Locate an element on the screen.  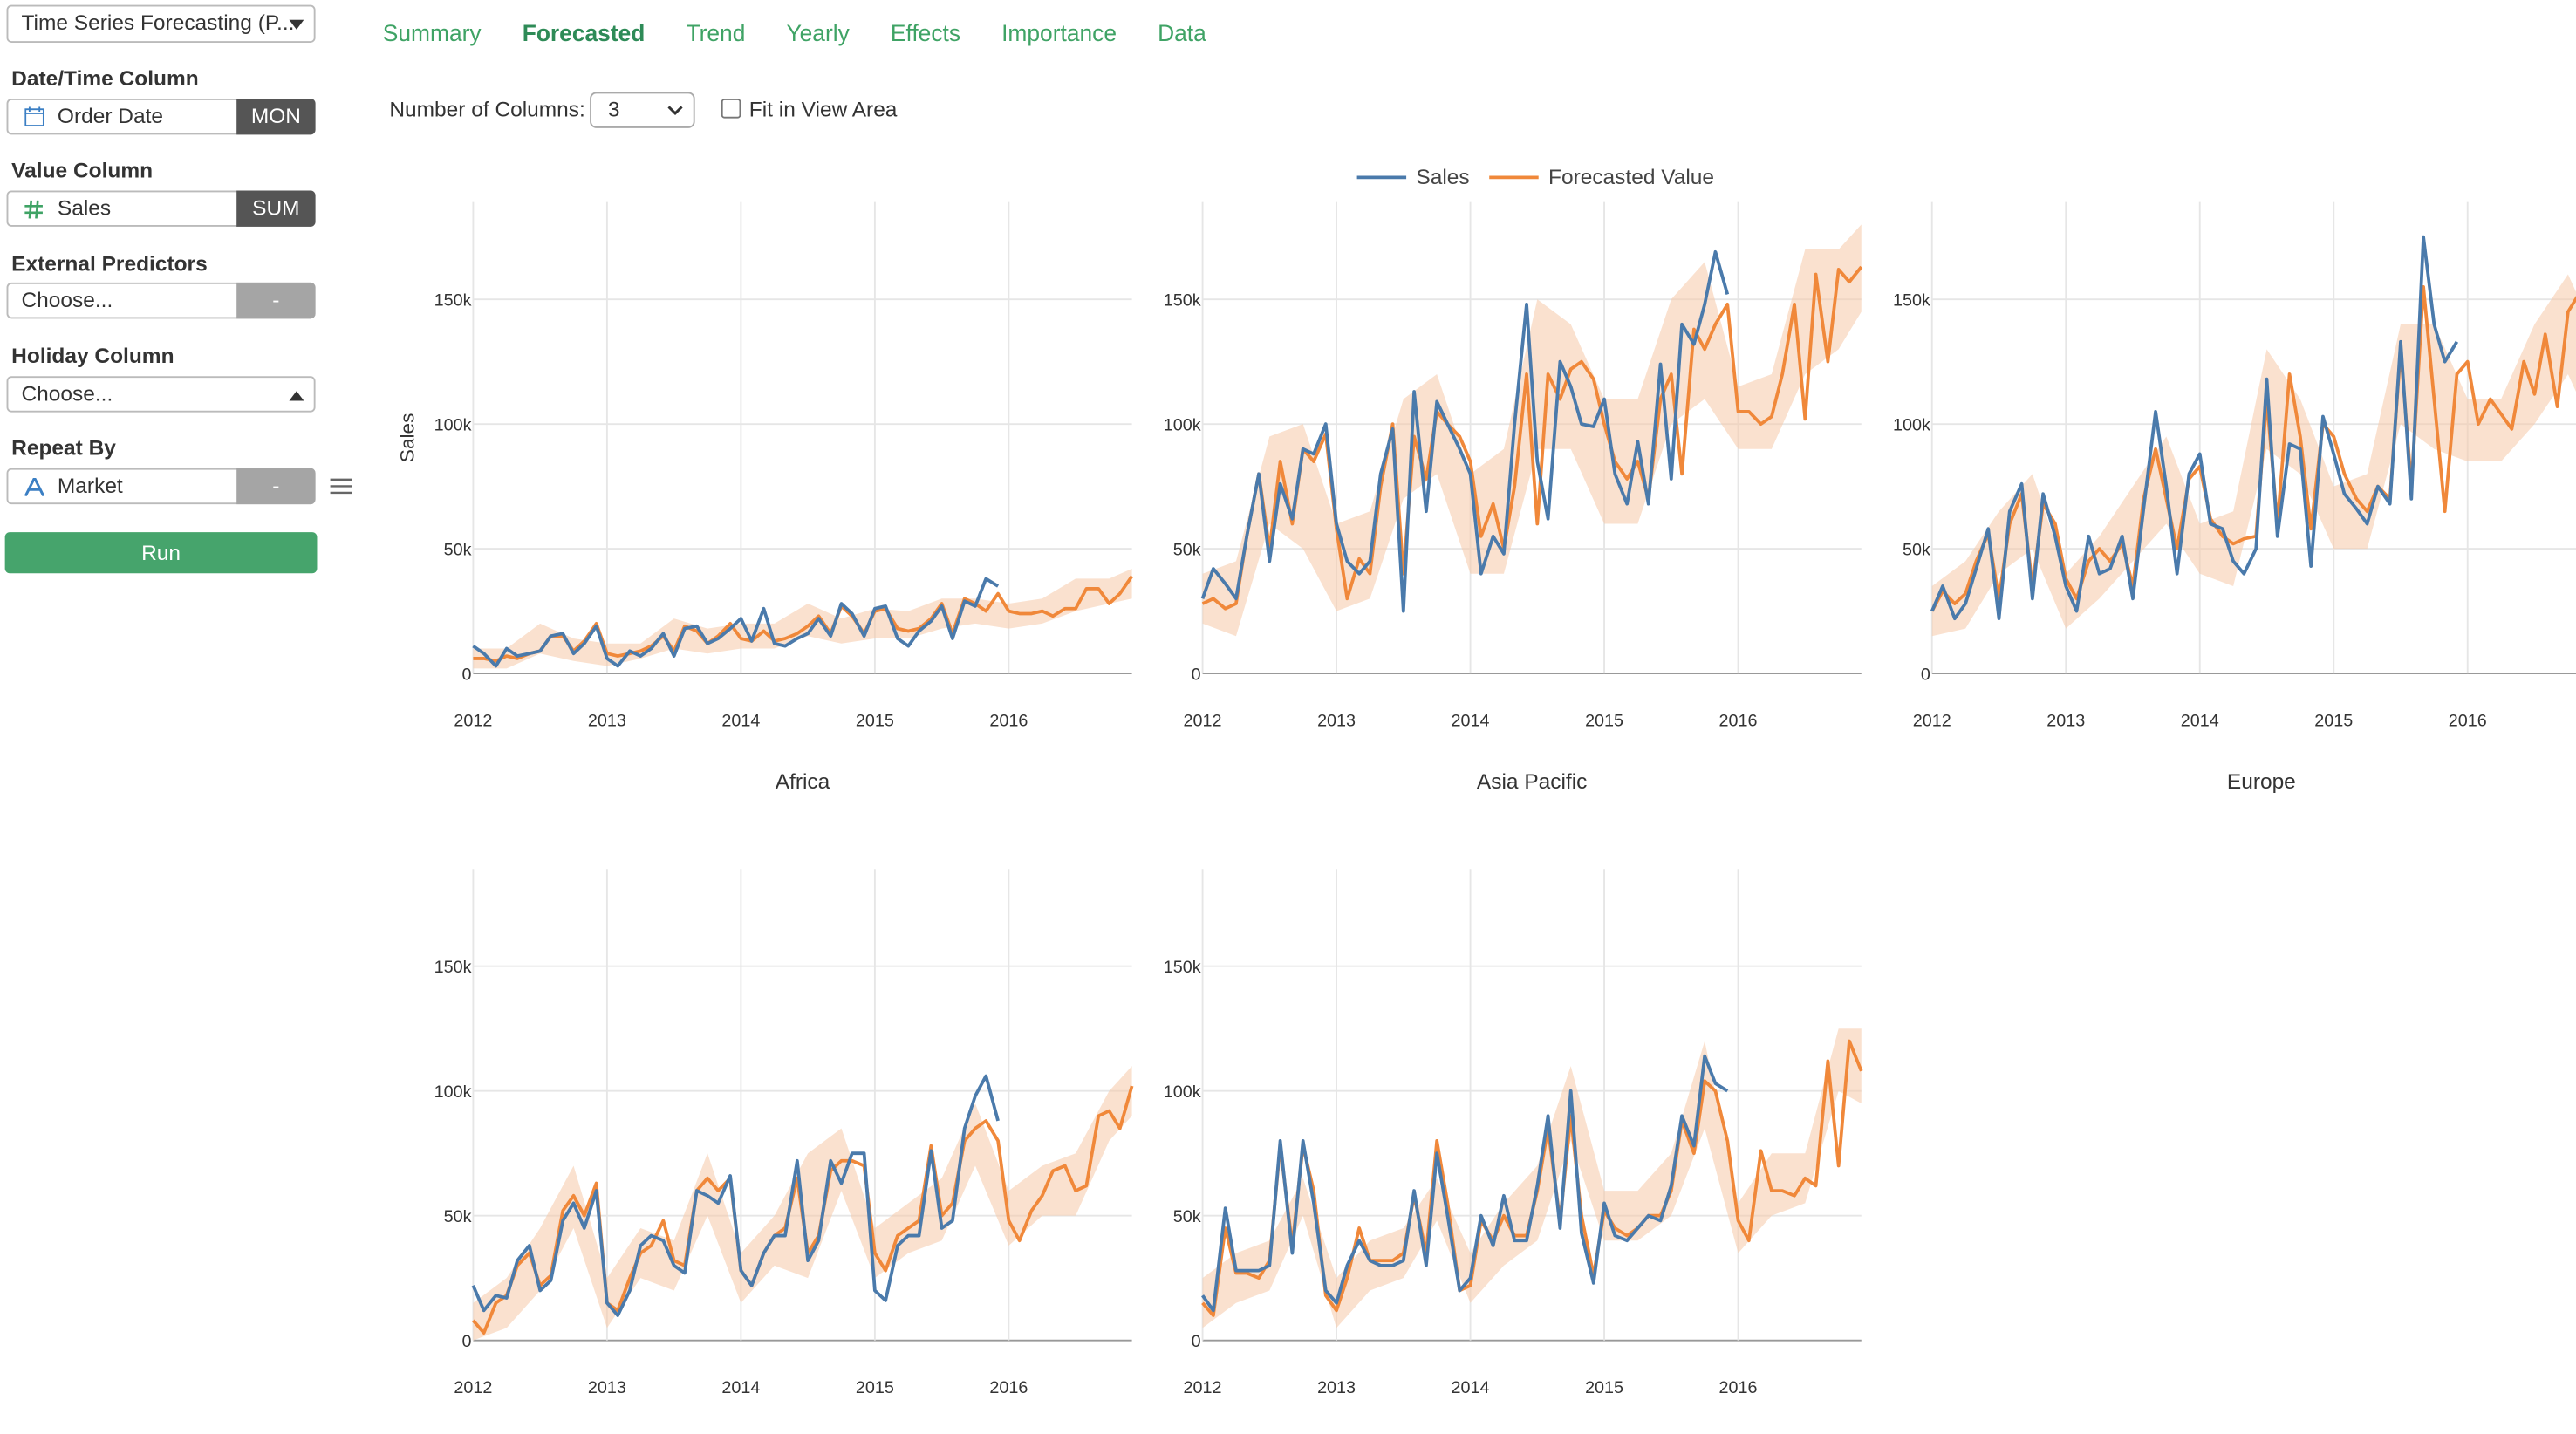
legend-label: Forecasted Value is located at coordinates (1631, 177).